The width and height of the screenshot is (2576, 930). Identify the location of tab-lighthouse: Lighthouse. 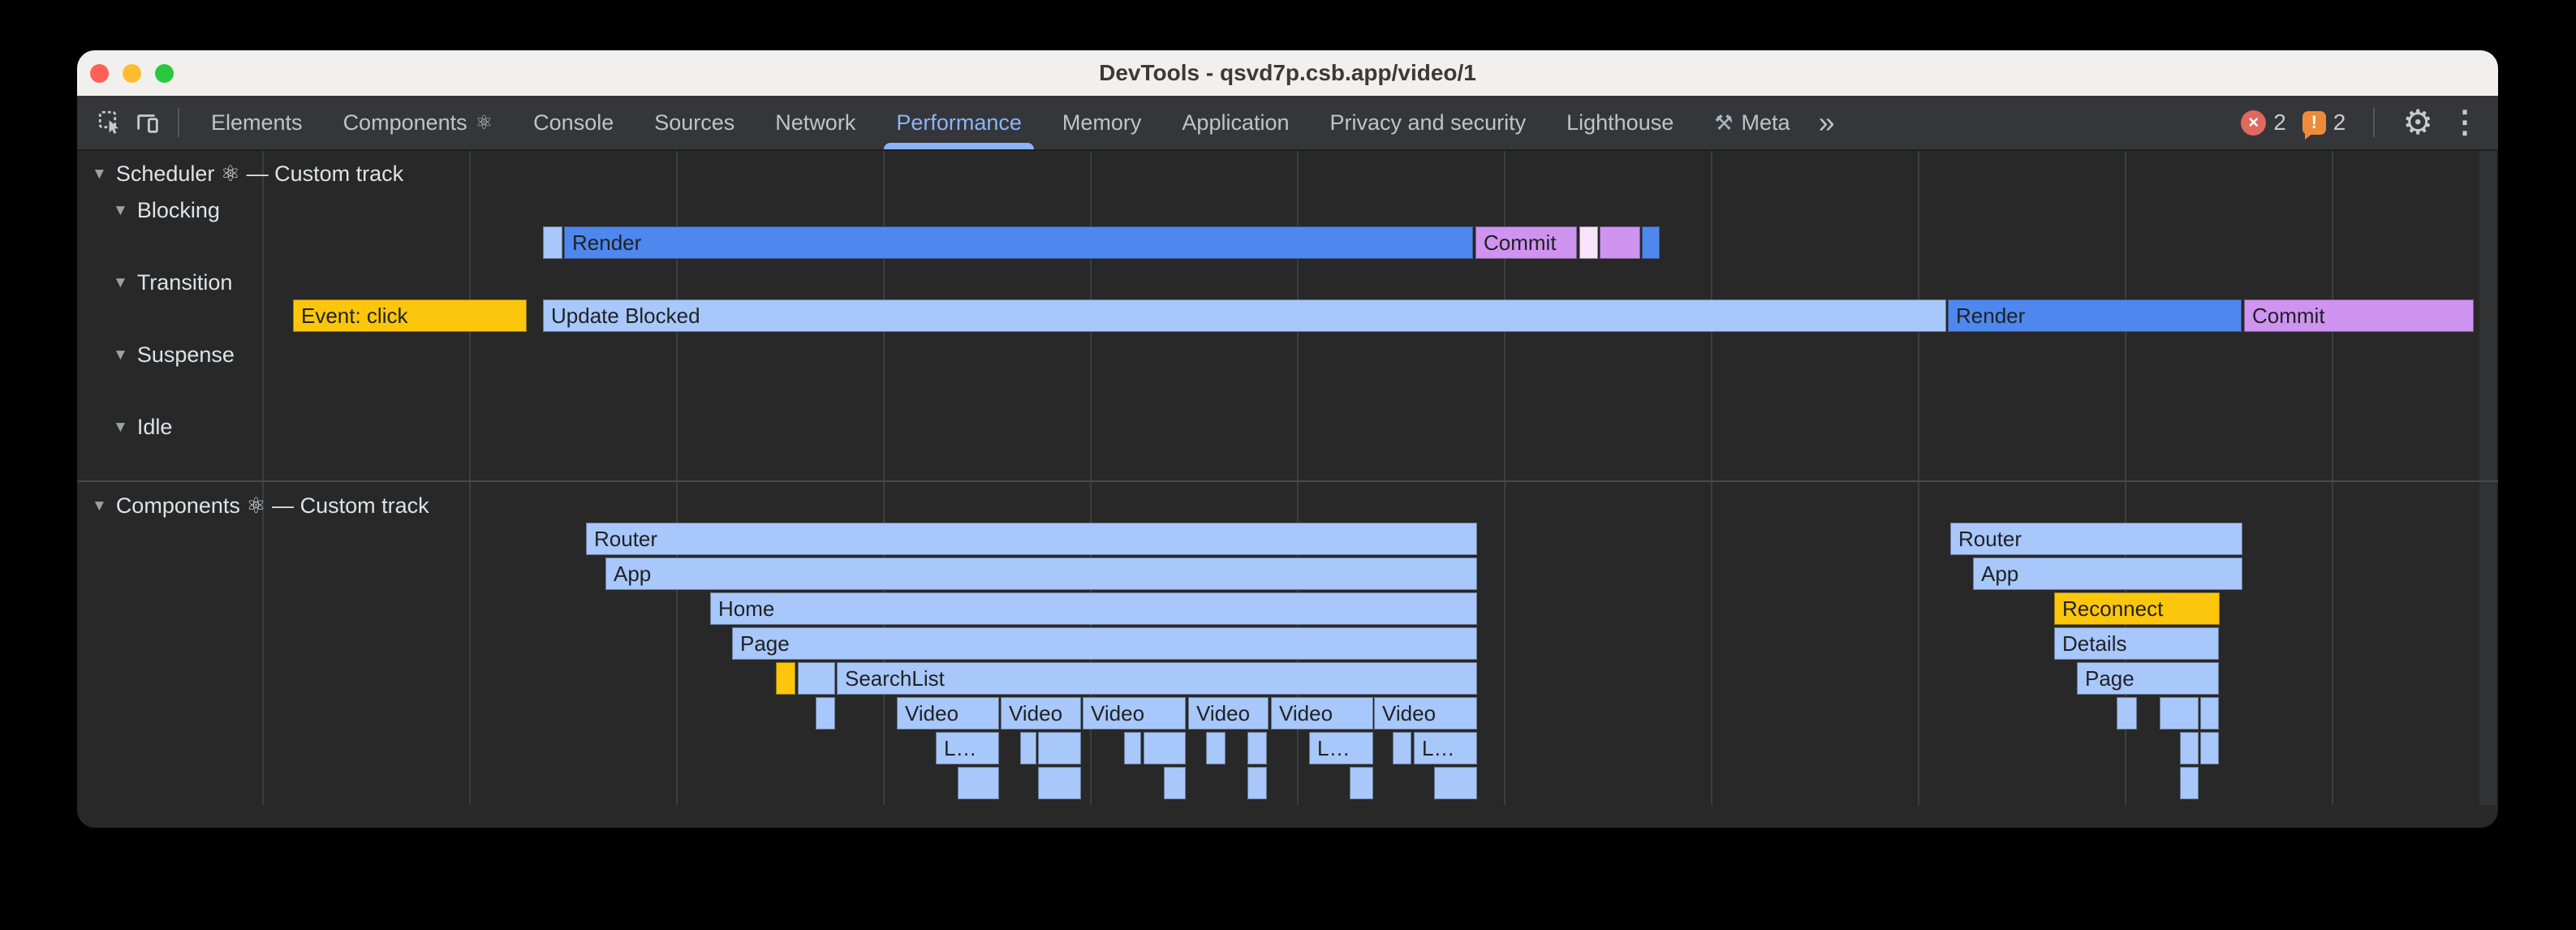
(1620, 122).